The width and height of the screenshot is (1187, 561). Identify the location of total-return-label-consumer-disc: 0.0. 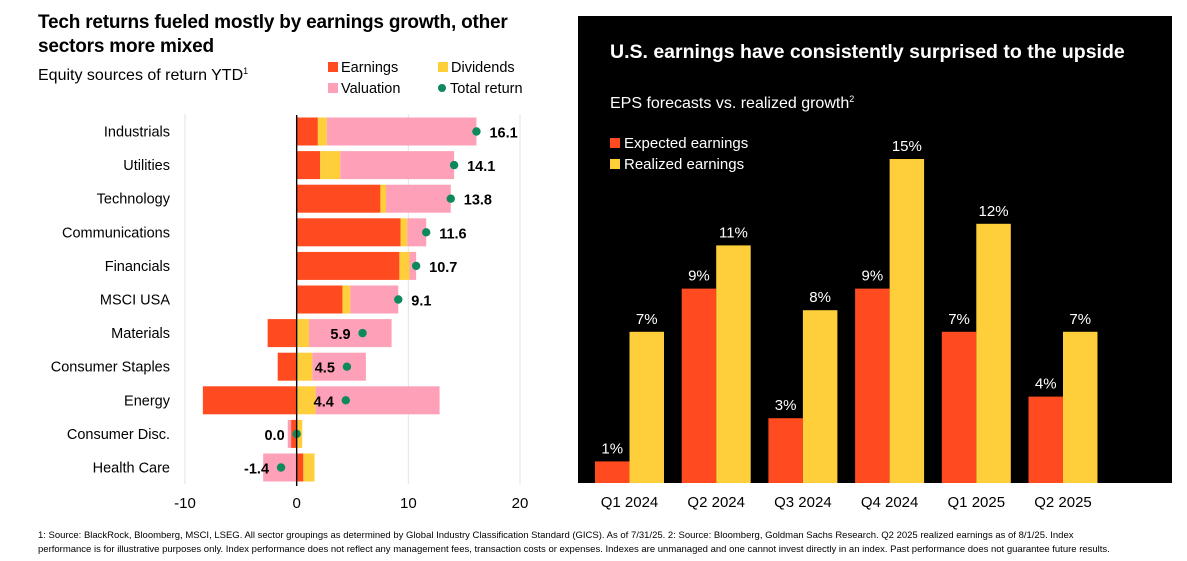
(274, 436).